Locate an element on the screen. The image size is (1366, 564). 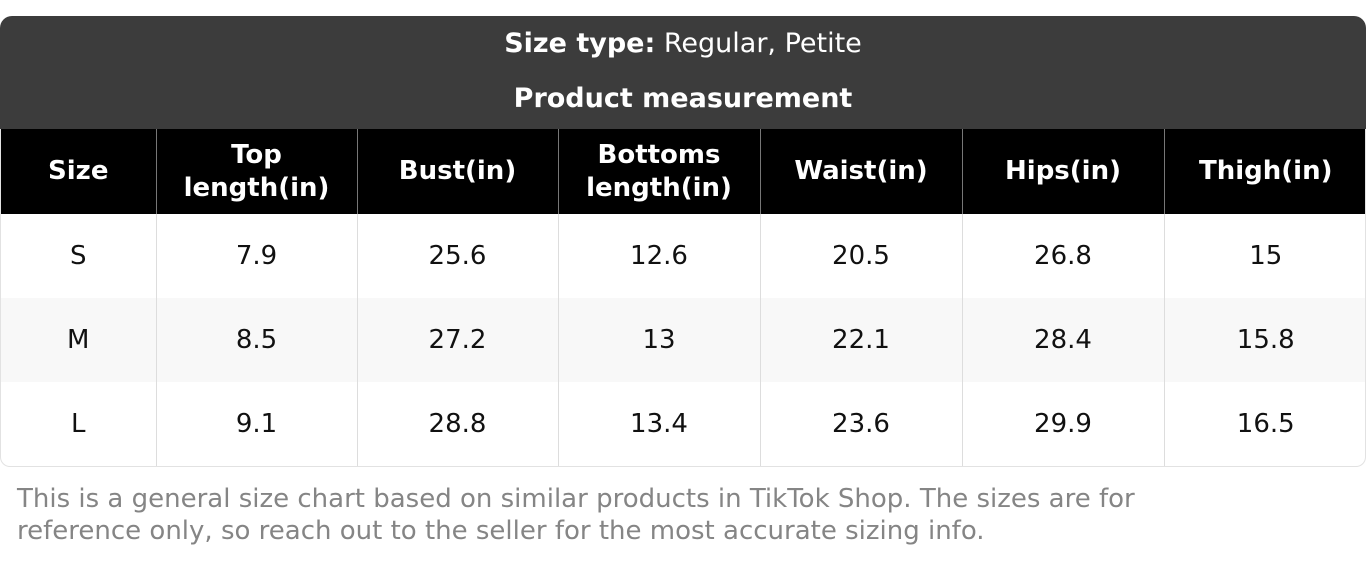
table-row: L 9.1 28.8 13.4 23.6 29.9 16.5 is located at coordinates (683, 424).